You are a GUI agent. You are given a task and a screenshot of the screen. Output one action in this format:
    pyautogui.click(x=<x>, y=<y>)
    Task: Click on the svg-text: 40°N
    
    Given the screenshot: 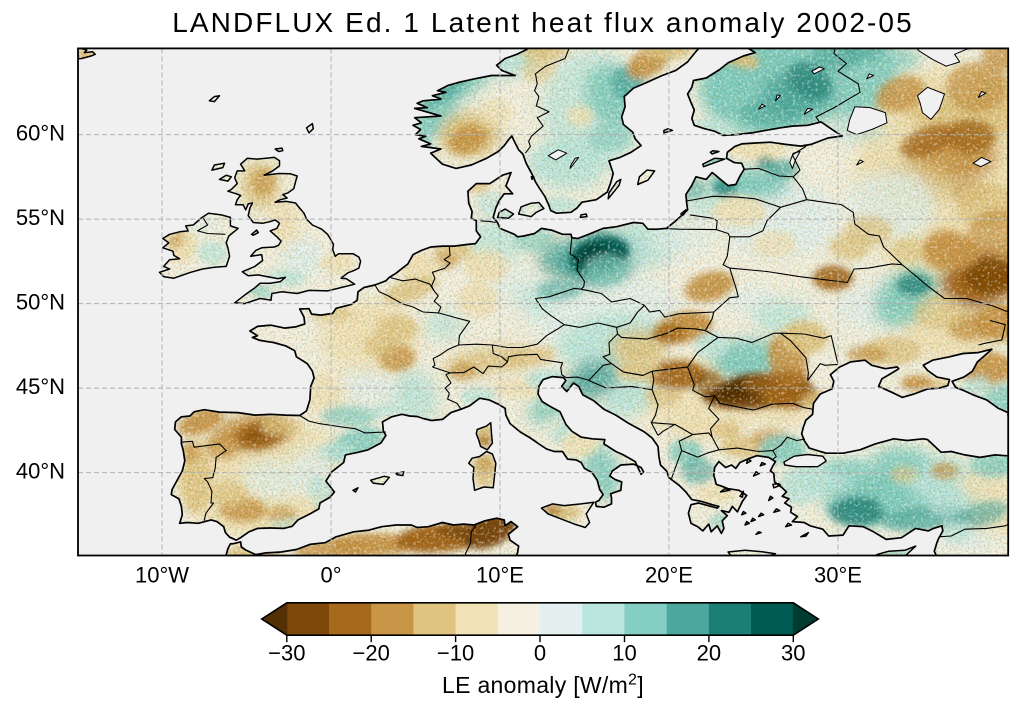 What is the action you would take?
    pyautogui.click(x=40, y=470)
    